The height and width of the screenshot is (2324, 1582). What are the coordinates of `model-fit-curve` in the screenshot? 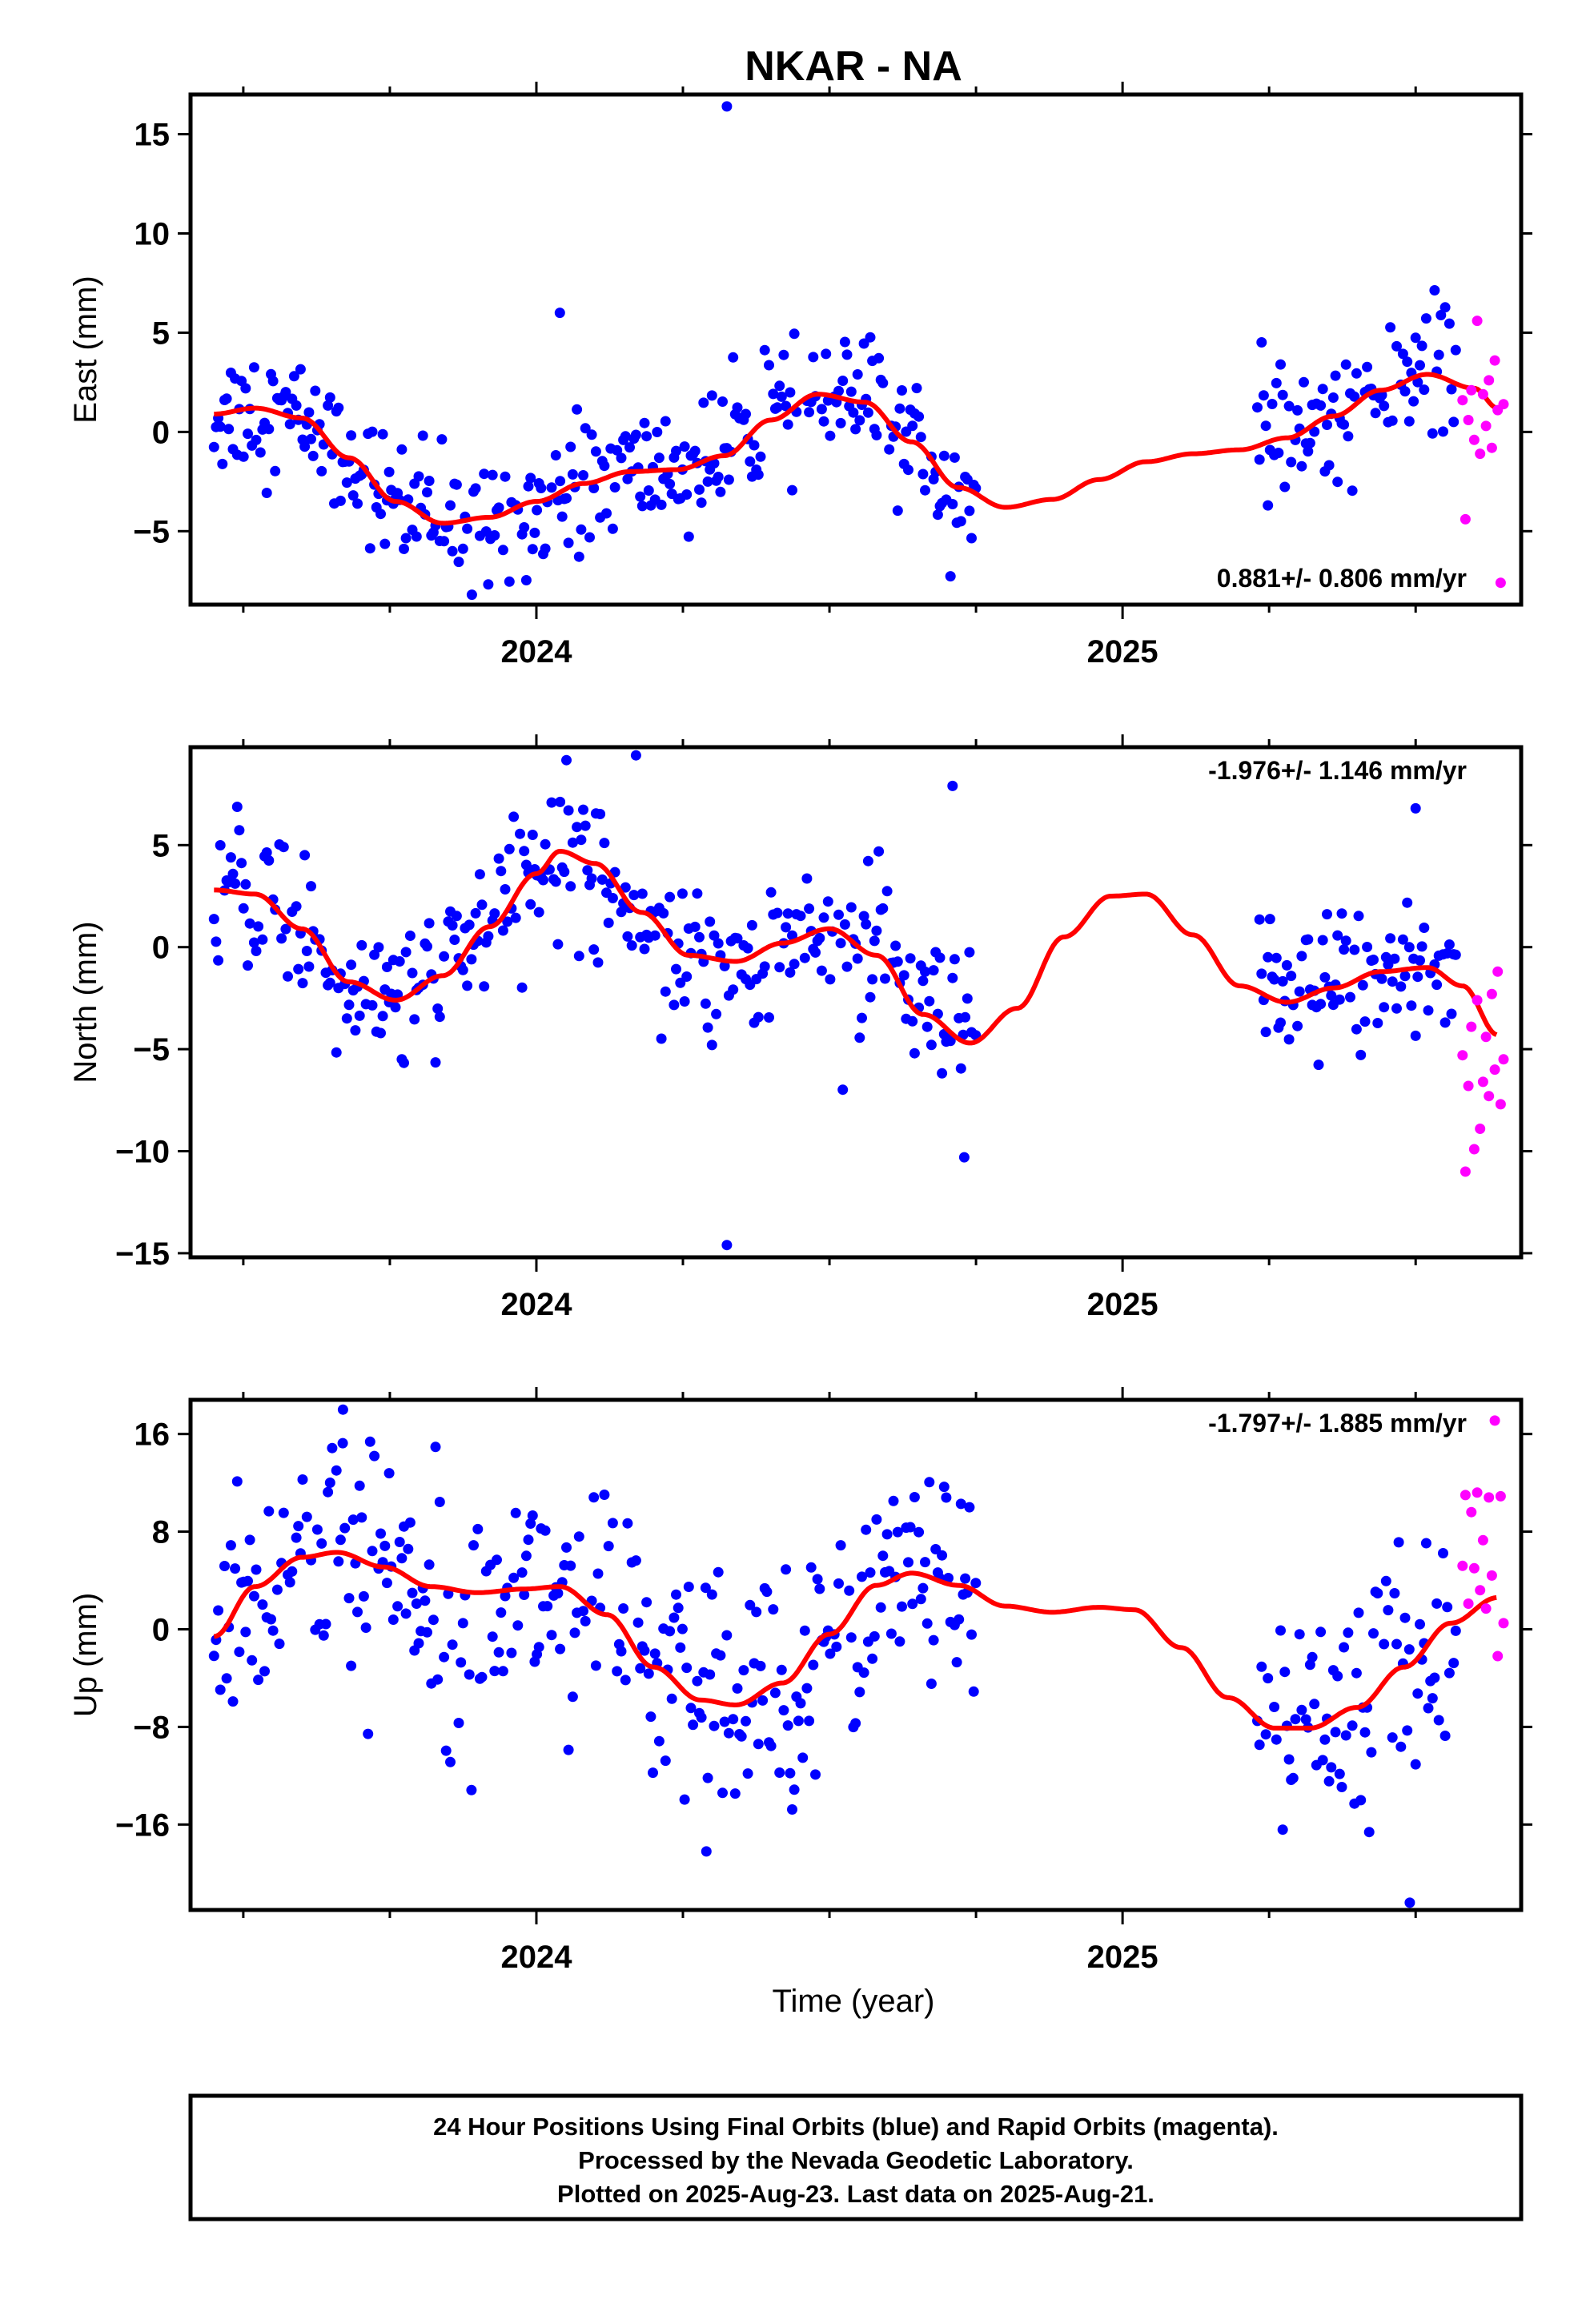 It's located at (855, 1640).